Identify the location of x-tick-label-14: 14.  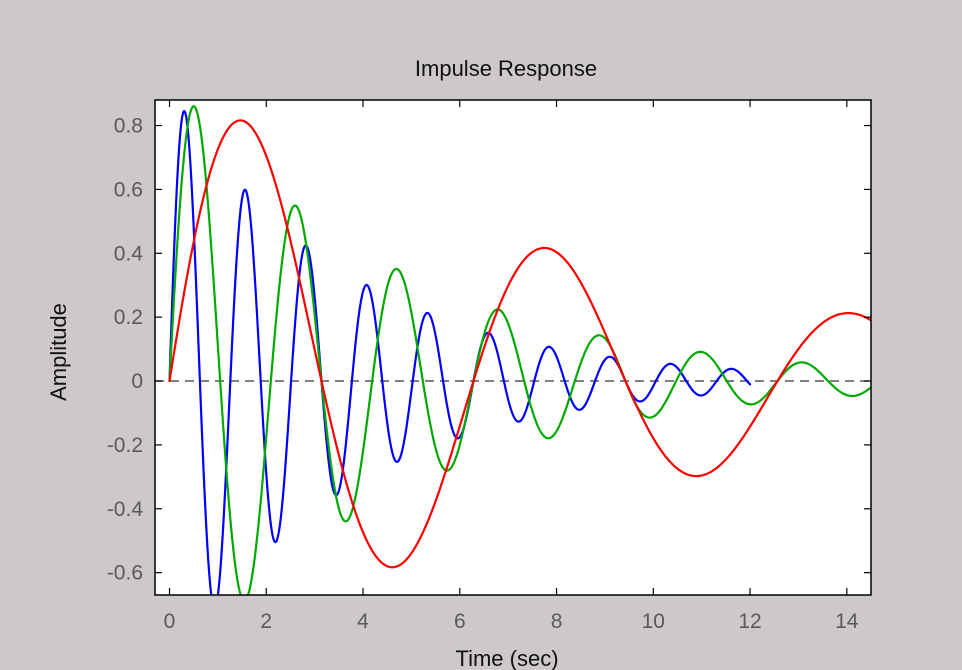
(847, 621).